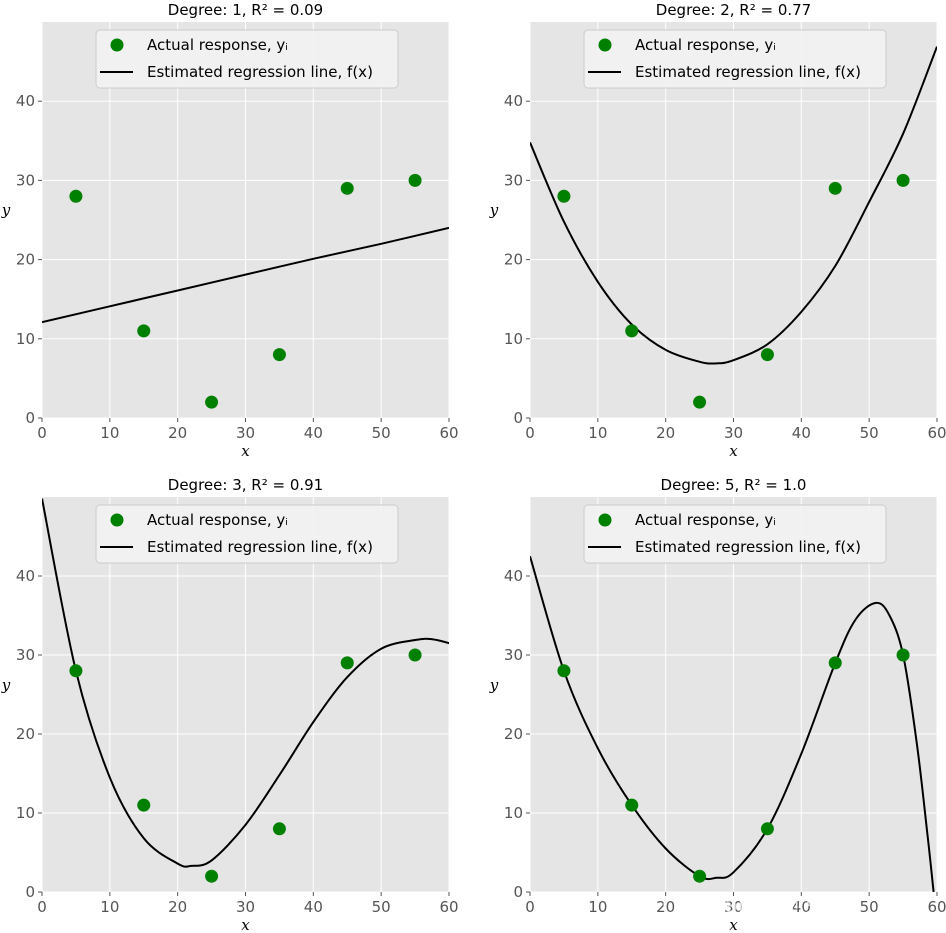 Image resolution: width=946 pixels, height=933 pixels. Describe the element at coordinates (245, 10) in the screenshot. I see `plot-title: Degree: 1, R² = 0.09` at that location.